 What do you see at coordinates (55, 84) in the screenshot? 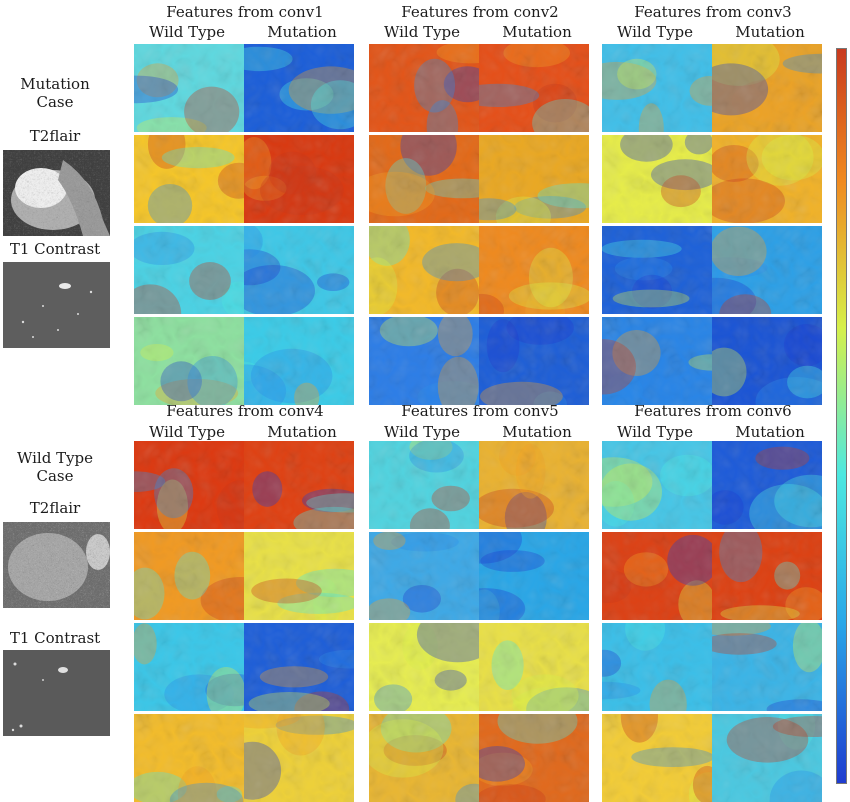
I see `mutation-case-title-line1: Mutation` at bounding box center [55, 84].